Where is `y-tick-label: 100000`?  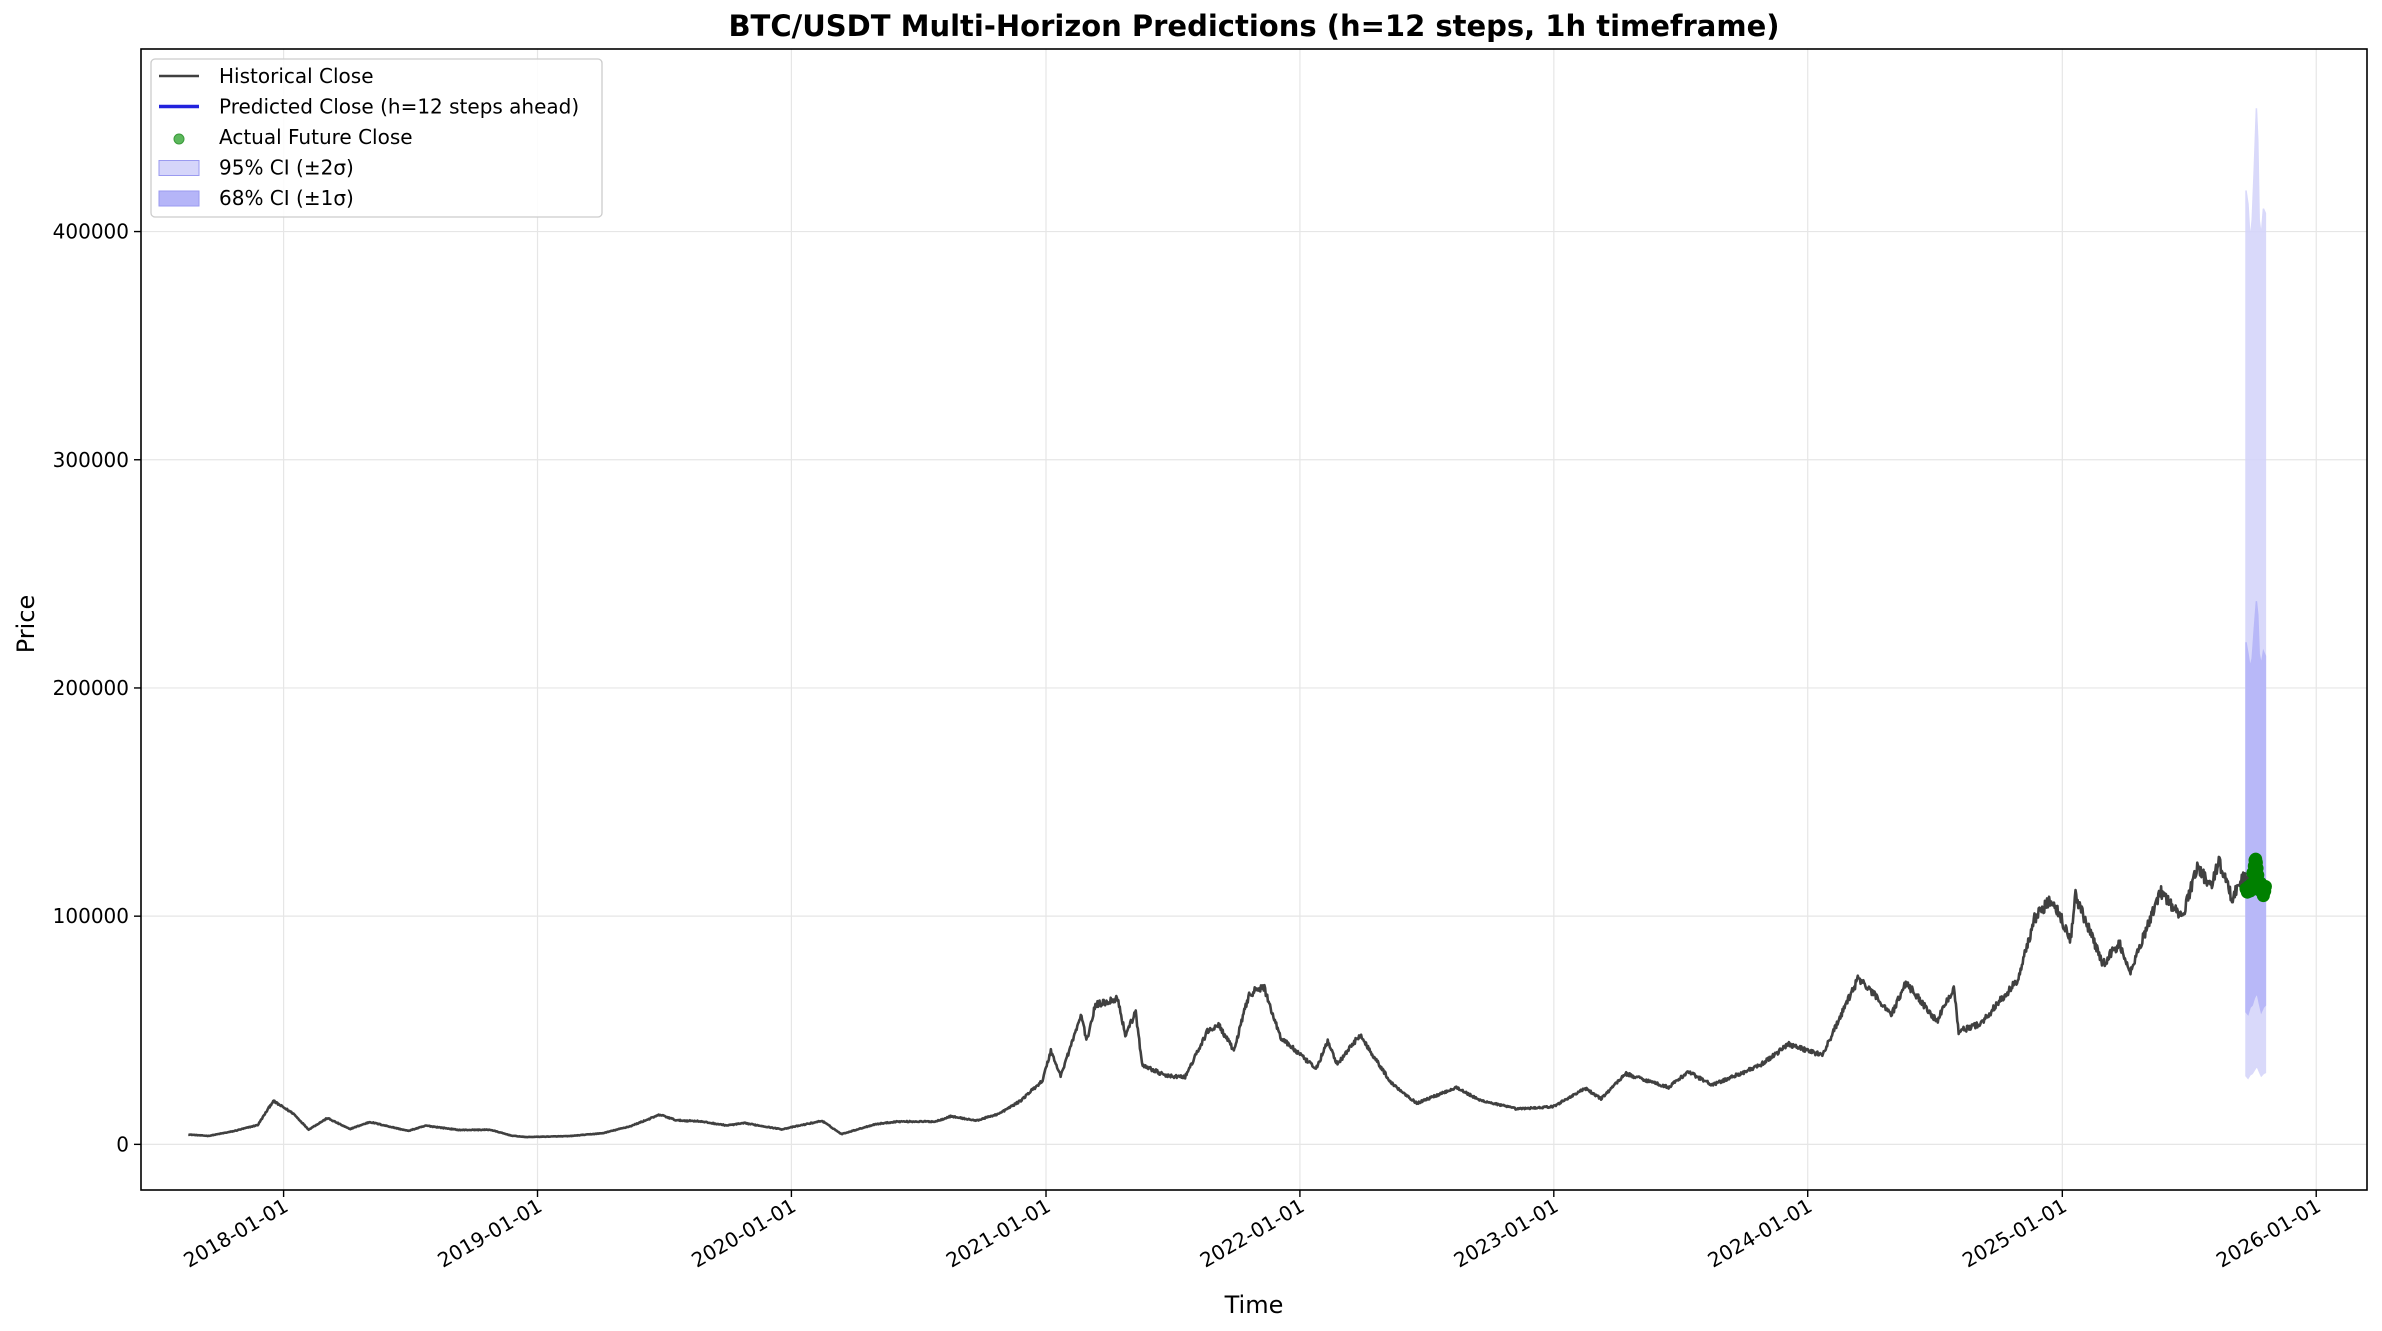
y-tick-label: 100000 is located at coordinates (91, 916).